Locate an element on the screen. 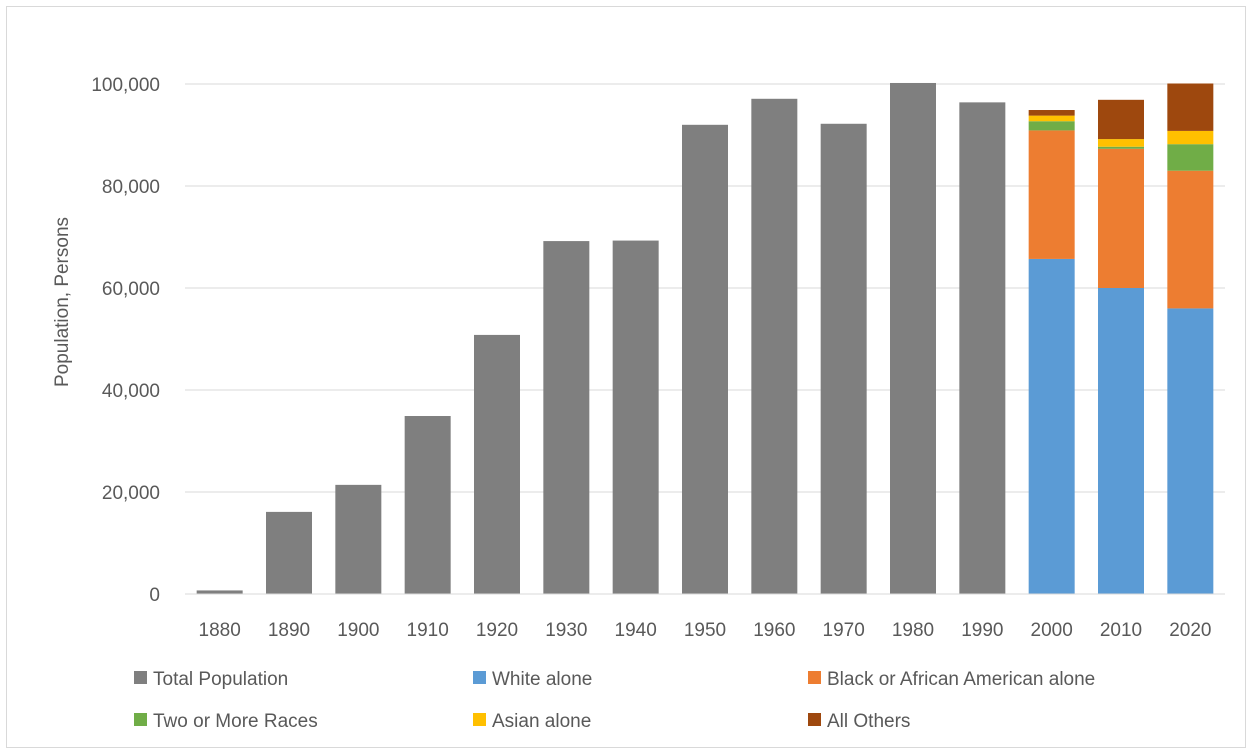  y-tick-label: 0 is located at coordinates (154, 595).